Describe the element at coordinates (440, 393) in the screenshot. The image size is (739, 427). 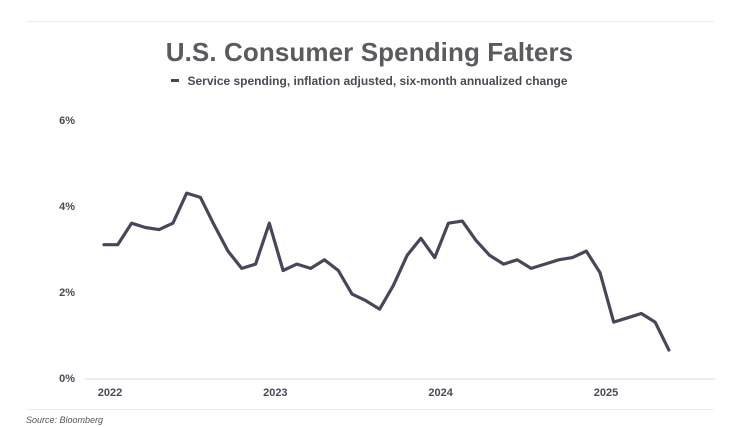
I see `x-tick-label: 2024` at that location.